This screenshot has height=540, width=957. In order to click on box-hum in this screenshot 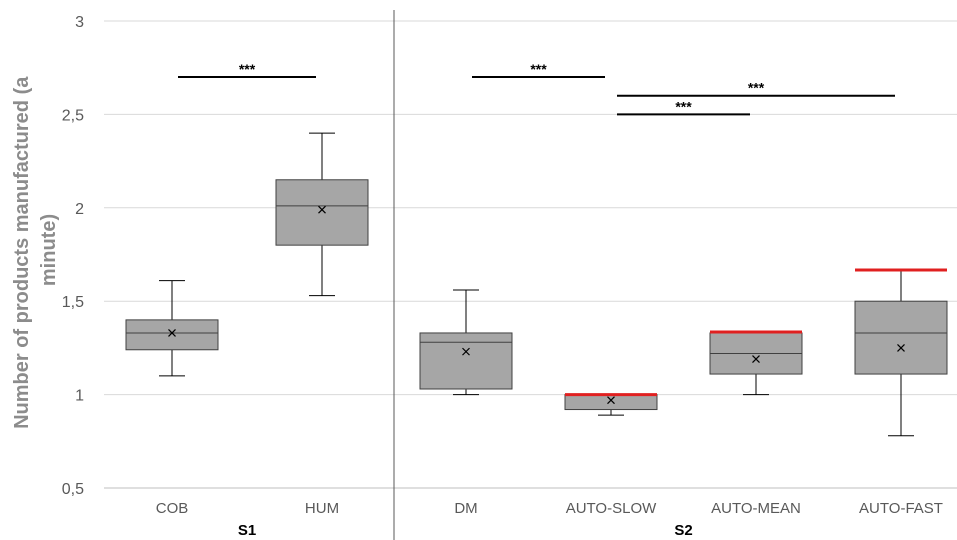, I will do `click(322, 214)`.